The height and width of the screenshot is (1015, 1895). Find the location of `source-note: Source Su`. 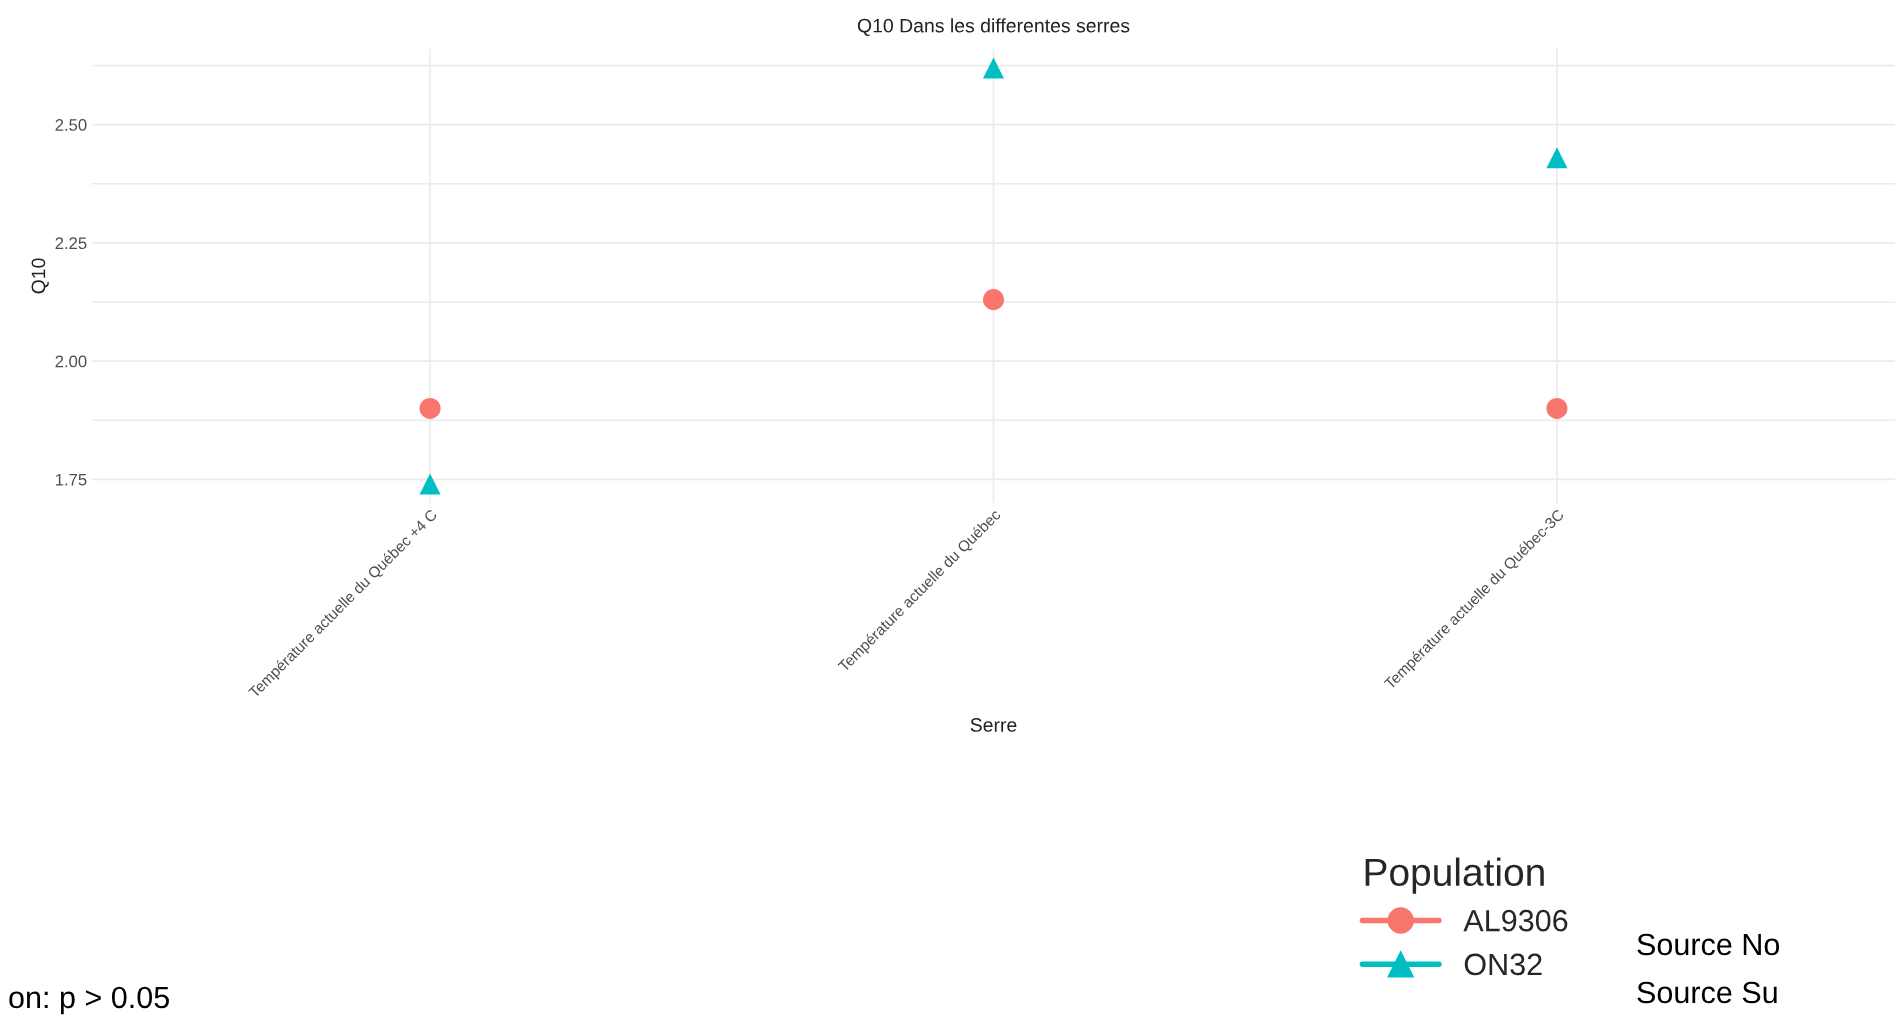

source-note: Source Su is located at coordinates (1707, 992).